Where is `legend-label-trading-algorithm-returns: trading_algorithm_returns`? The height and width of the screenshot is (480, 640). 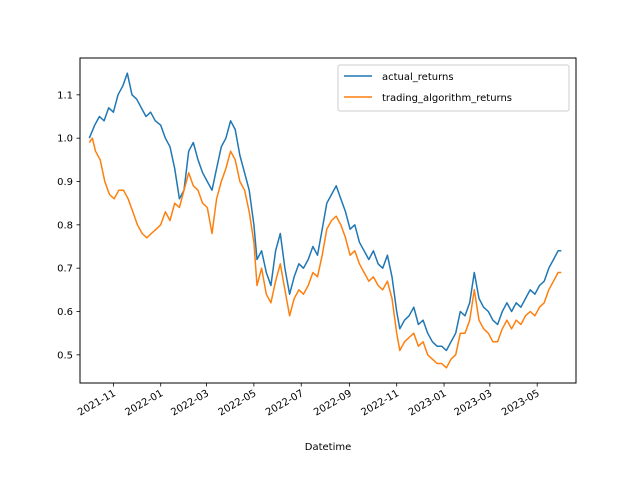
legend-label-trading-algorithm-returns: trading_algorithm_returns is located at coordinates (447, 98).